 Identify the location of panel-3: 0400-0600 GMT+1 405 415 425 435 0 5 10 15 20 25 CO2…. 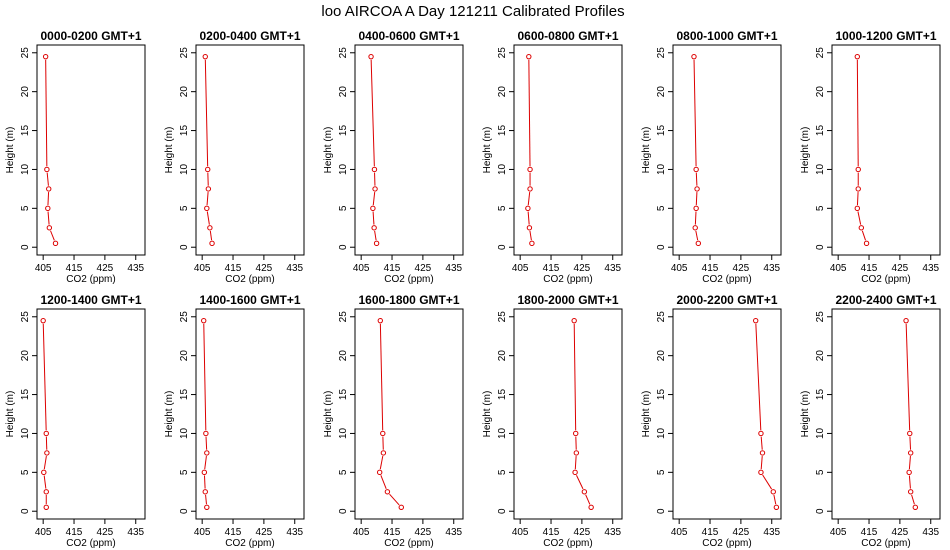
(393, 157).